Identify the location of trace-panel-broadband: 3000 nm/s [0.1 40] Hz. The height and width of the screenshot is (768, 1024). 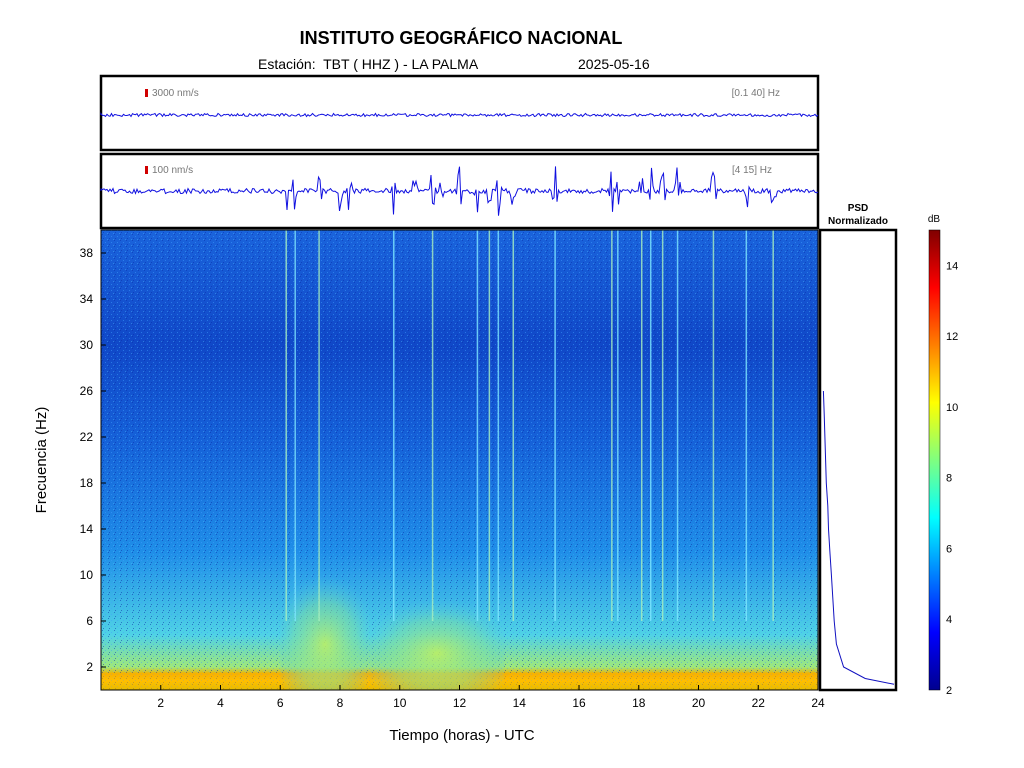
(459, 113).